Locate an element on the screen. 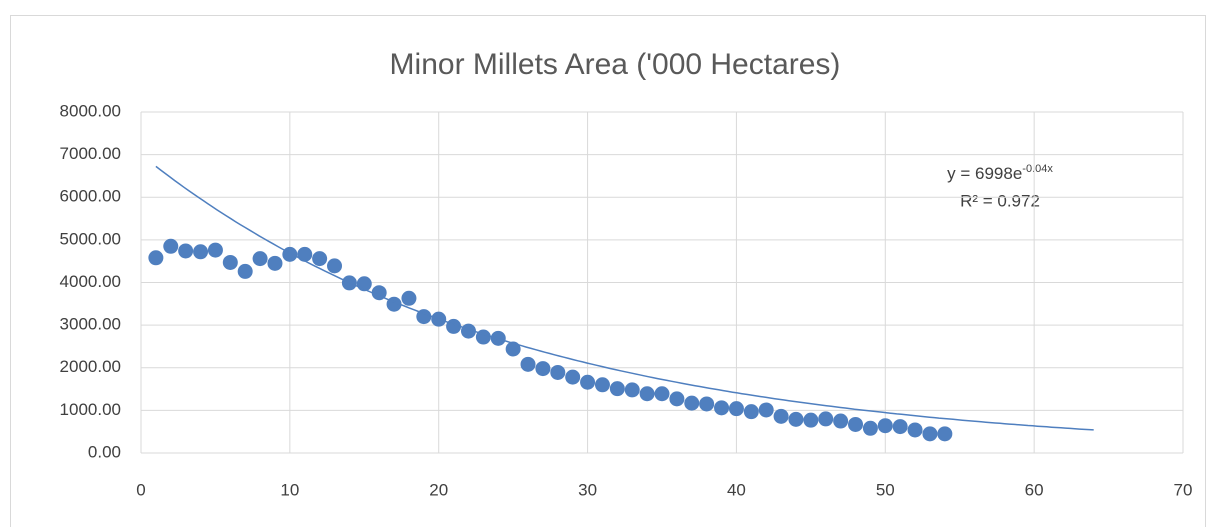 This screenshot has height=527, width=1207. y-tick-label: 4000.00 is located at coordinates (90, 281).